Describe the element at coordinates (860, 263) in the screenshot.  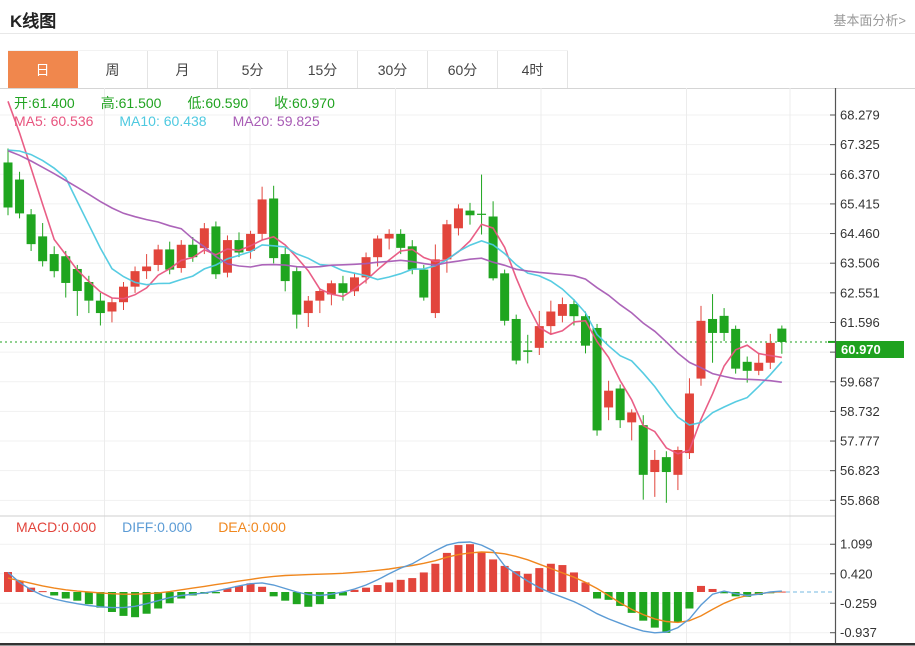
I see `y-axis-label: 63.506` at that location.